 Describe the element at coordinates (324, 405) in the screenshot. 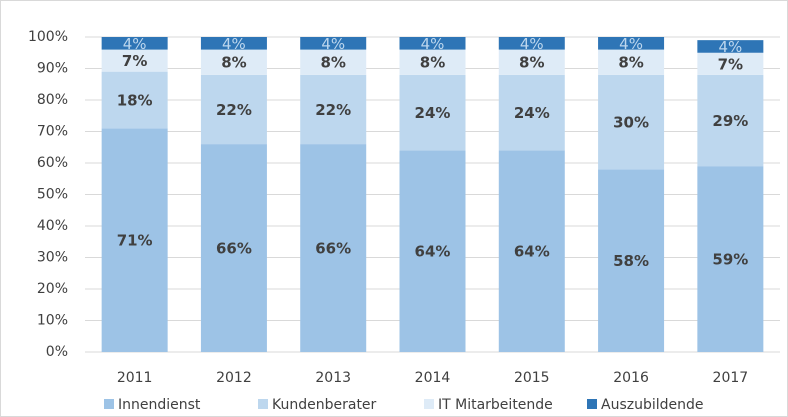

I see `legend-label: Kundenberater` at that location.